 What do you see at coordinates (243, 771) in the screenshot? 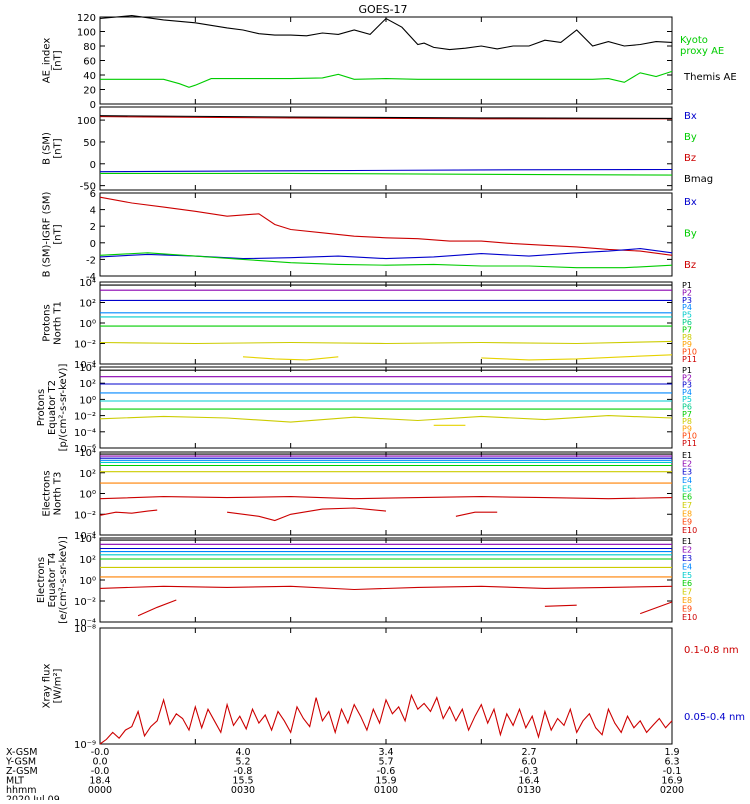
I see `x-row-value: -0.8` at bounding box center [243, 771].